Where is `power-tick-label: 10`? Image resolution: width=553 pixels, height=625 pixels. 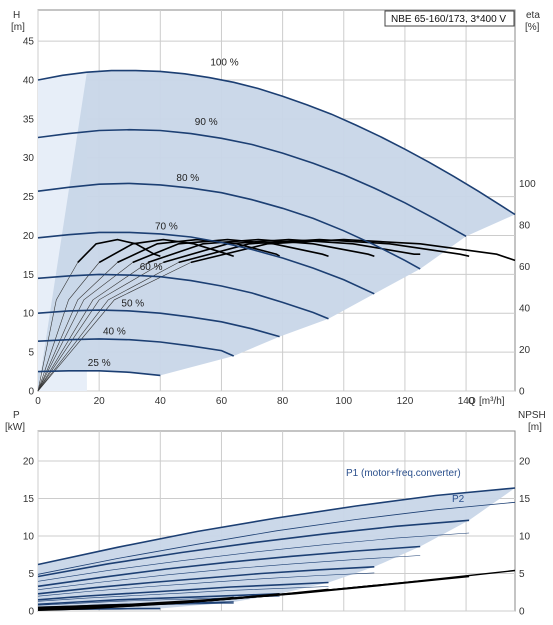 power-tick-label: 10 is located at coordinates (29, 537).